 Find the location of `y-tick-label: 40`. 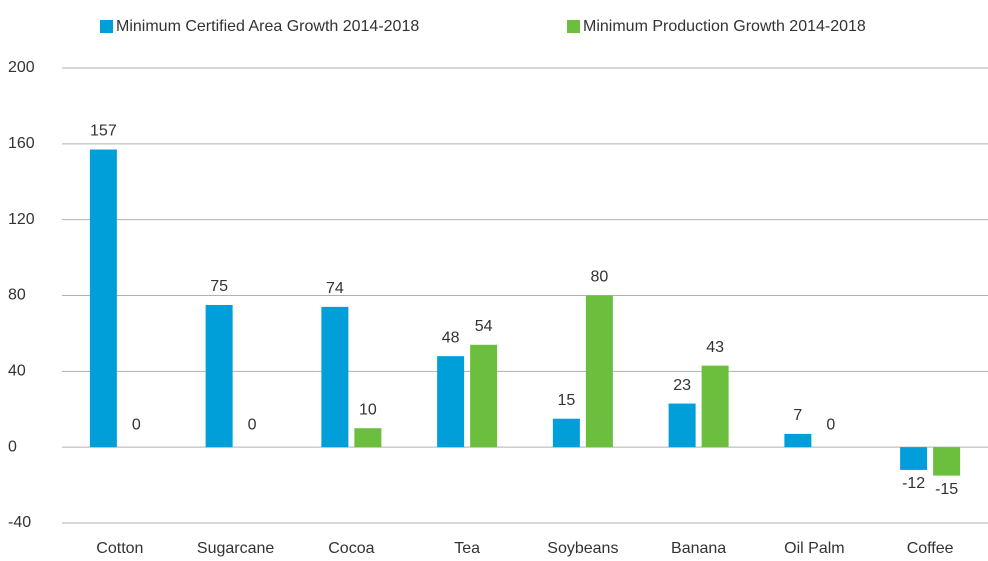

y-tick-label: 40 is located at coordinates (17, 371).